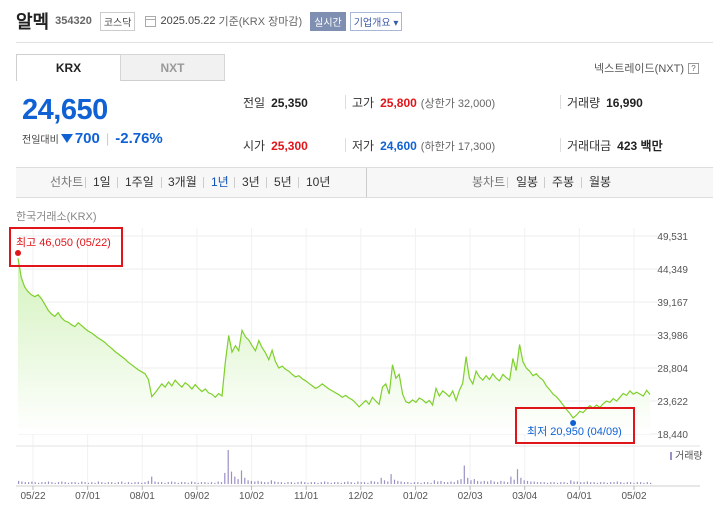  Describe the element at coordinates (318, 182) in the screenshot. I see `period-10y: 10년` at that location.